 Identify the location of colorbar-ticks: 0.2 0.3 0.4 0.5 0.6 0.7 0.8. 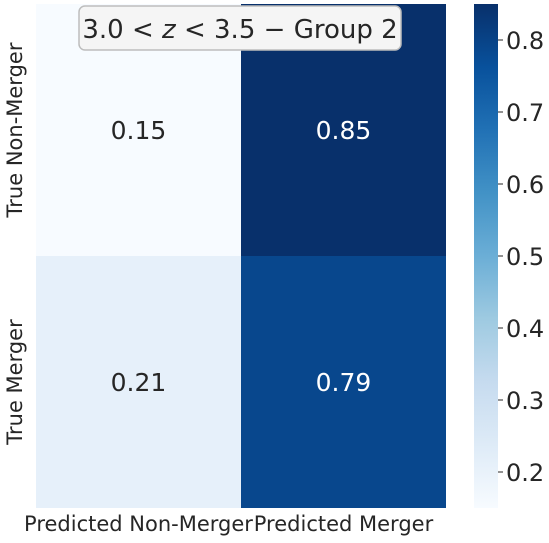
(521, 257).